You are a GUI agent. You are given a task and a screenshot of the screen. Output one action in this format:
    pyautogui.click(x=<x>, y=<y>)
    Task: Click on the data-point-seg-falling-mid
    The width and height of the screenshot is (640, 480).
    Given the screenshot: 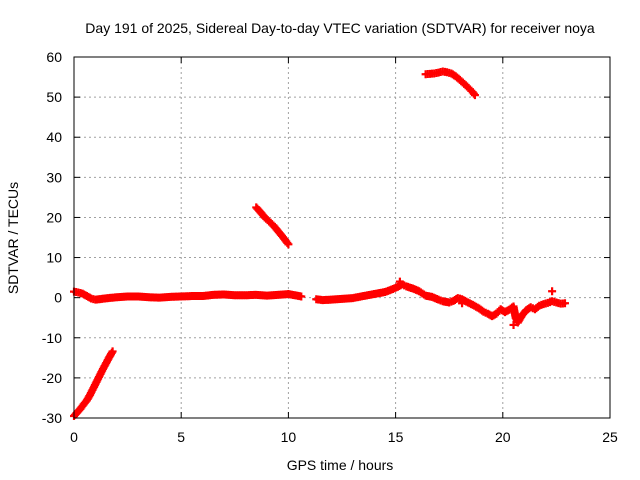 What is the action you would take?
    pyautogui.click(x=288, y=244)
    